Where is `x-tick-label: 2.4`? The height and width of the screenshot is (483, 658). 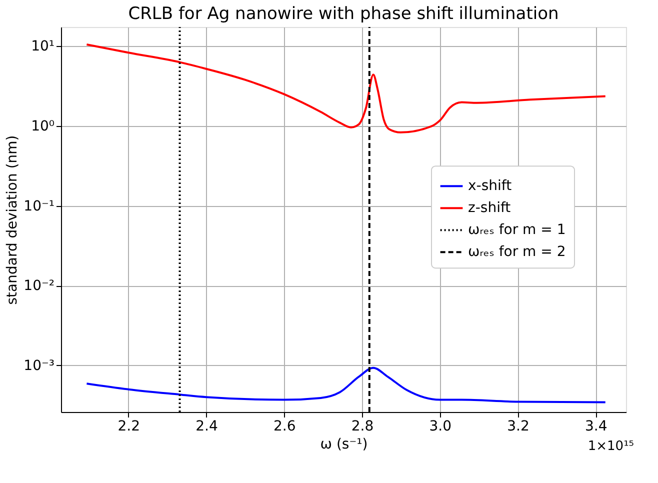 x-tick-label: 2.4 is located at coordinates (207, 426).